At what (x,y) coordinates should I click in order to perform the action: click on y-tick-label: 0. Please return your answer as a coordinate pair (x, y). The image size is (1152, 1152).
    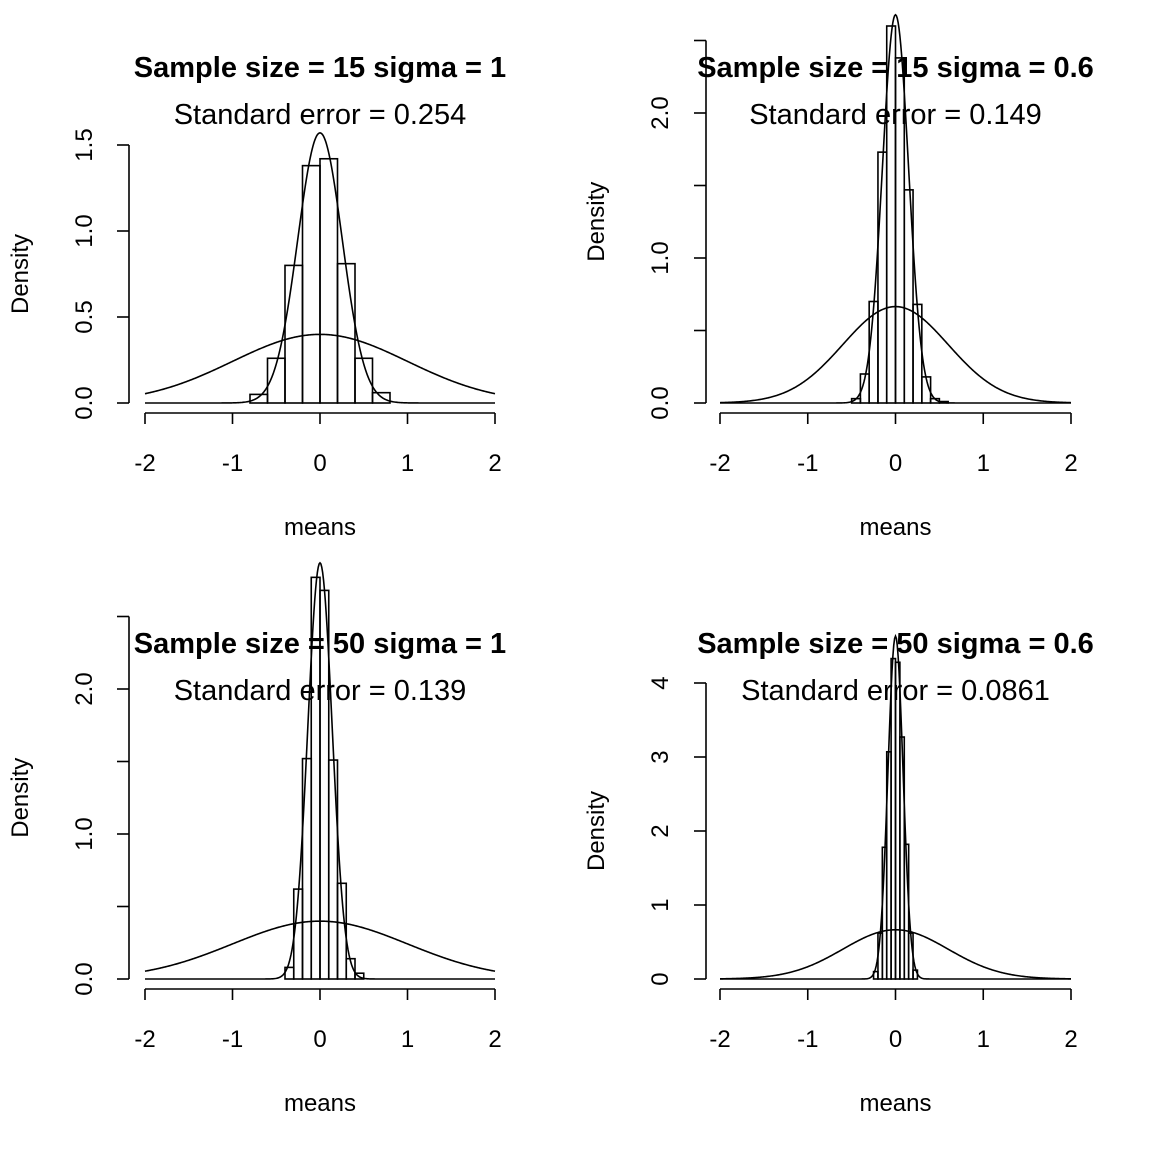
    Looking at the image, I should click on (660, 978).